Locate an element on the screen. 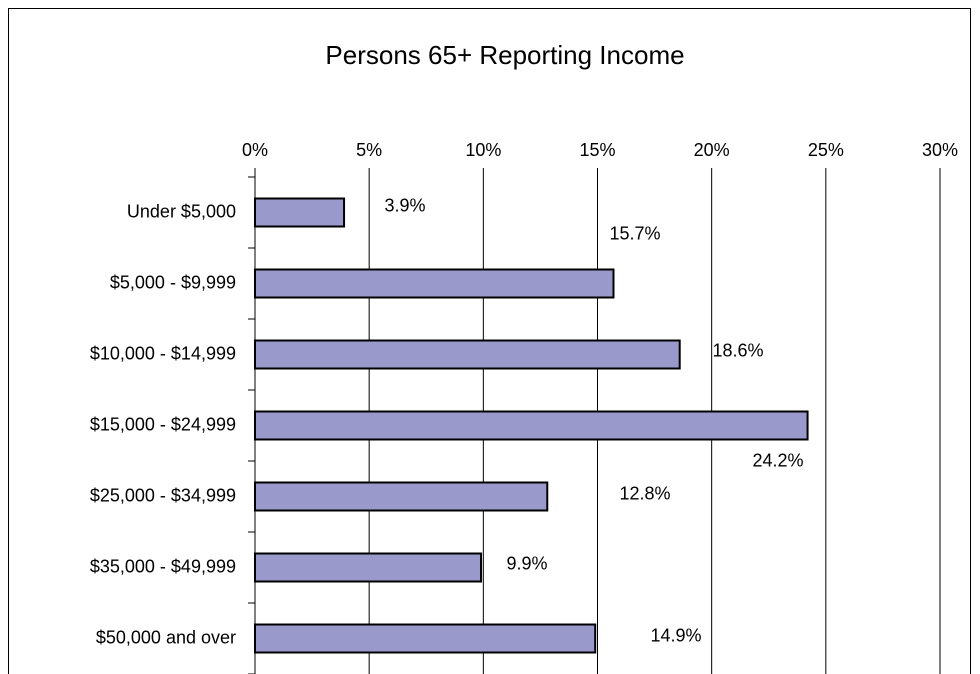 The image size is (980, 674). x-tick-label: 5% is located at coordinates (369, 150).